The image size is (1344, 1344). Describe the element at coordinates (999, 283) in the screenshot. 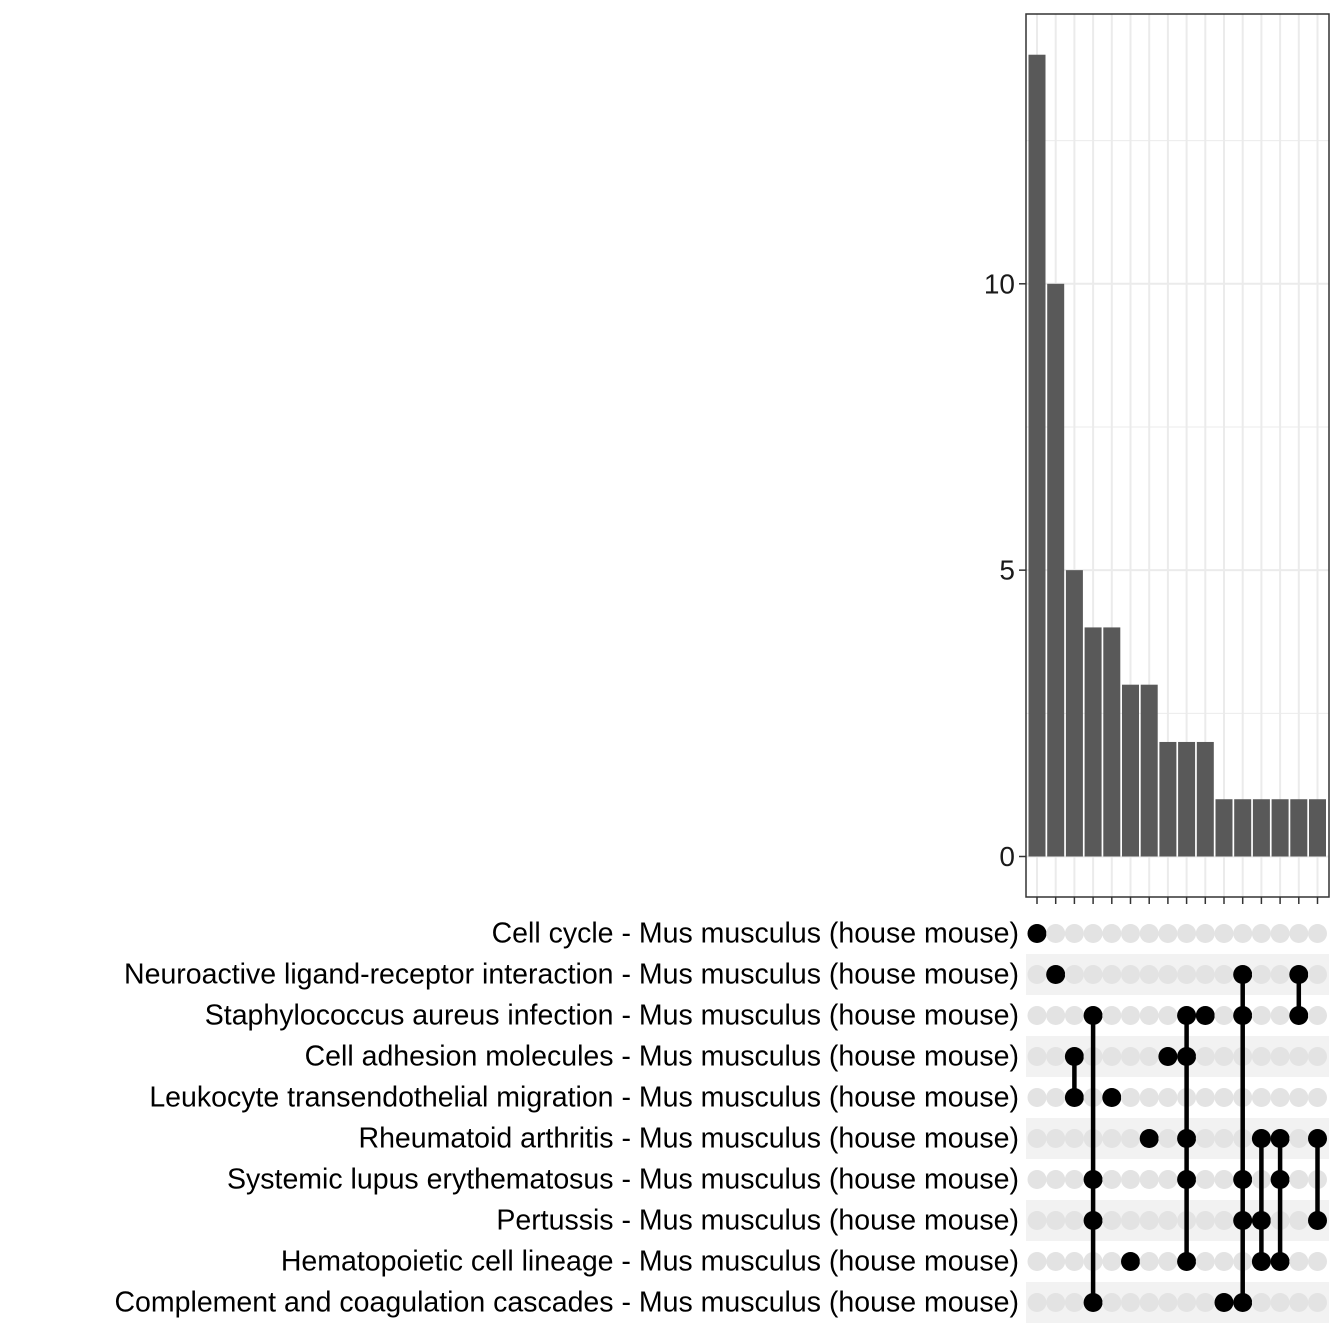

I see `y-tick-label: 10` at that location.